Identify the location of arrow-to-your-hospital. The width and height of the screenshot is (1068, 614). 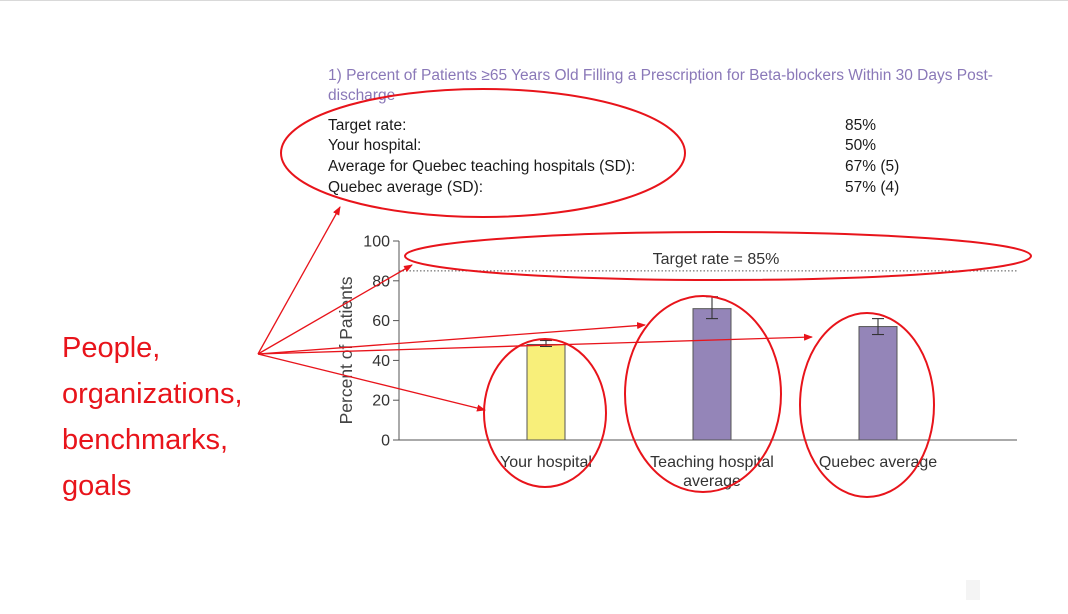
(371, 382).